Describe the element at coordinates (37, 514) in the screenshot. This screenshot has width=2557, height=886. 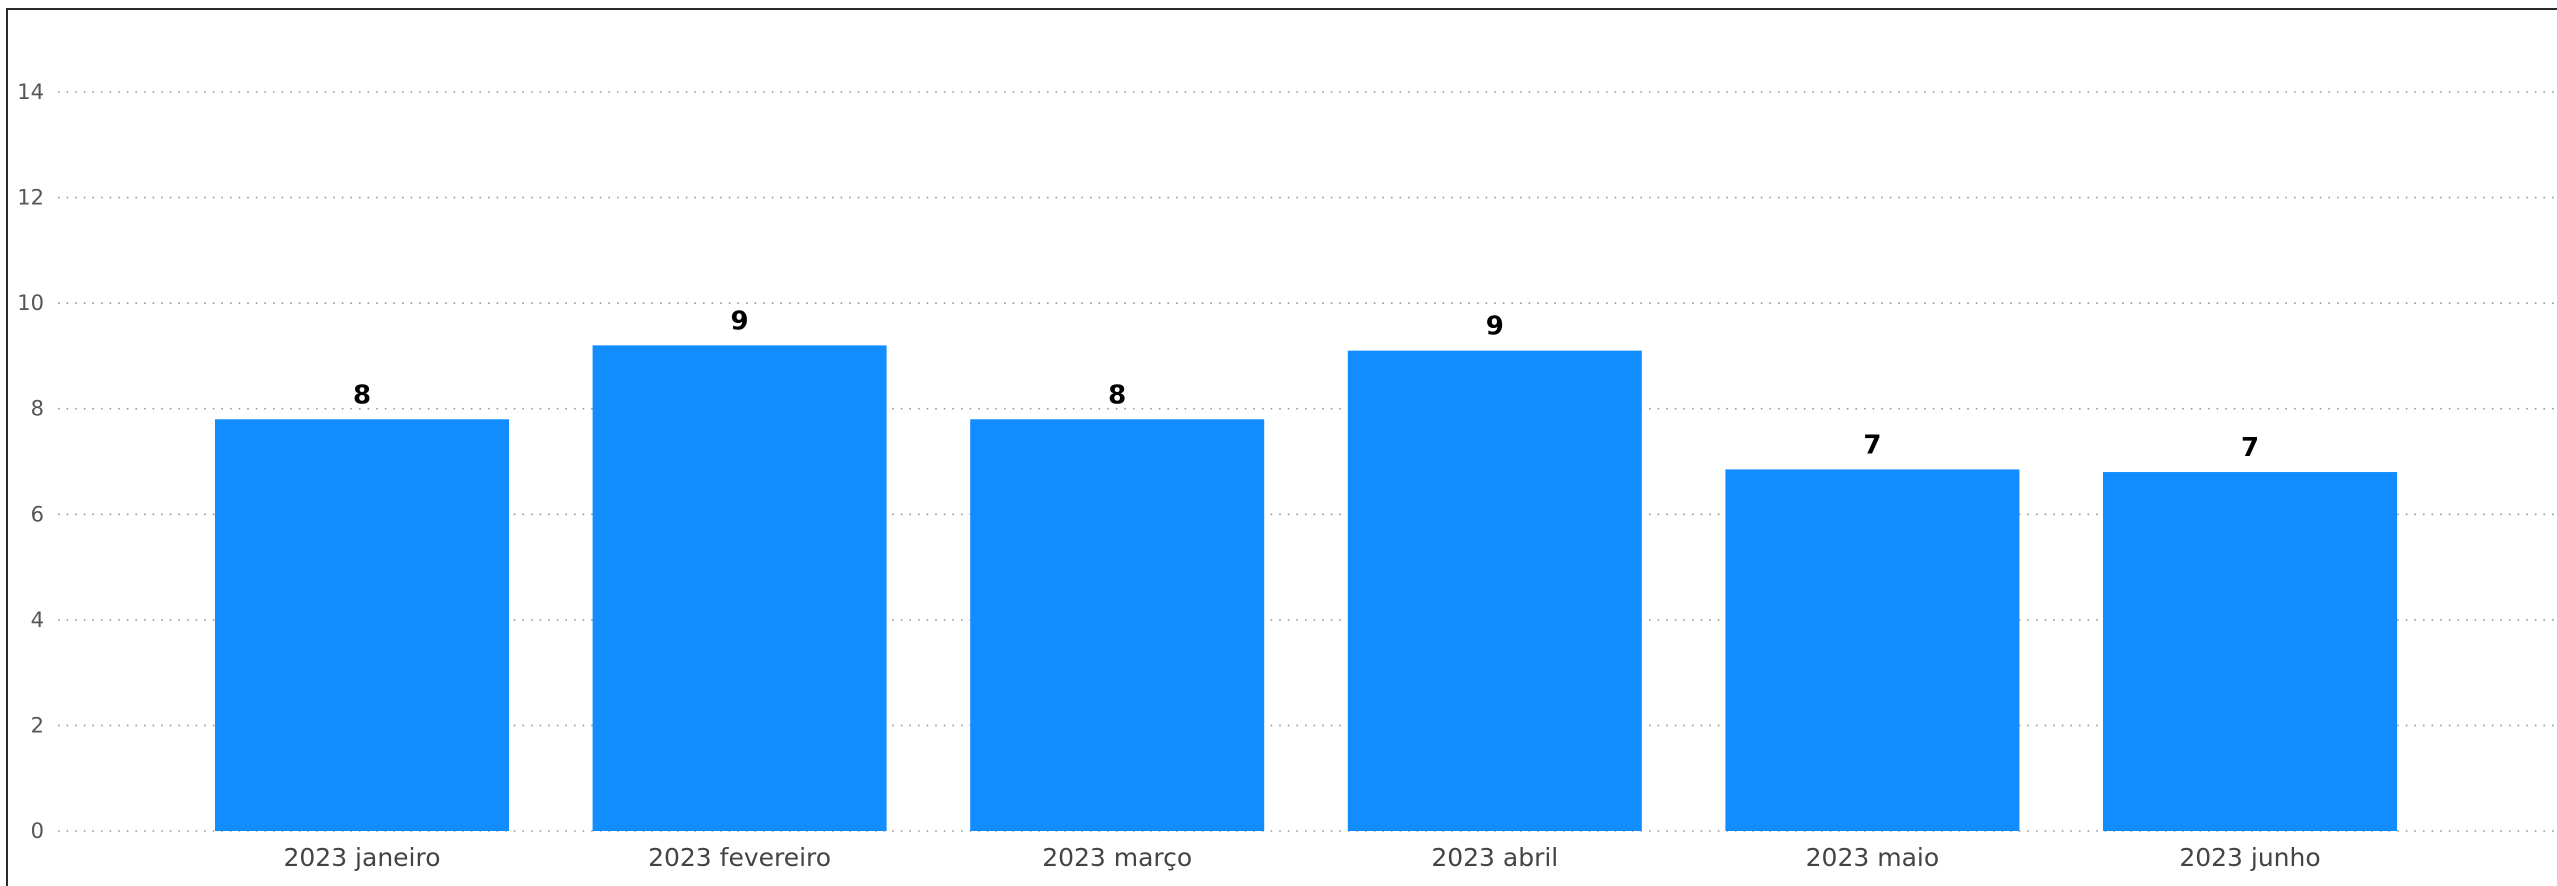
I see `y-tick-label: 6` at that location.